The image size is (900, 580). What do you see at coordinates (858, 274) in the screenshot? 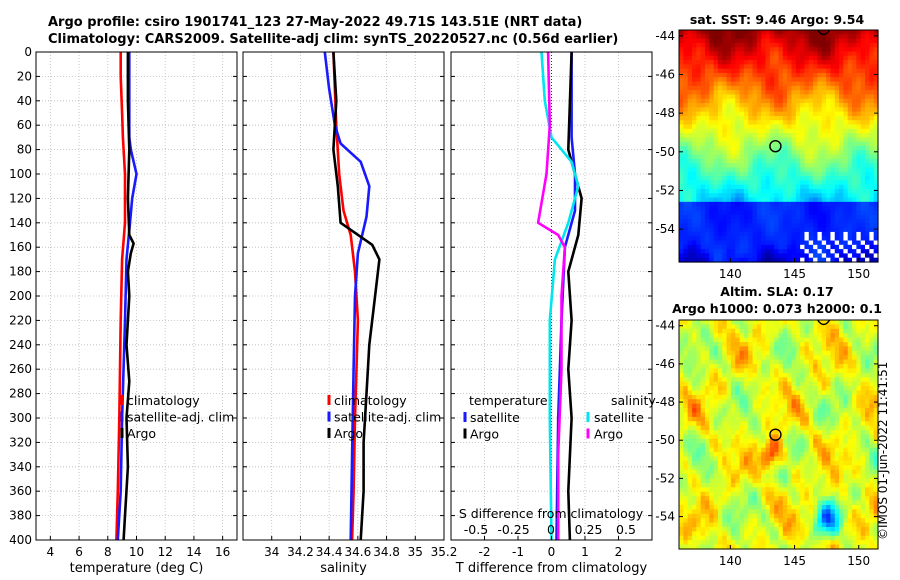
I see `sst-map-xtick-label: 150` at bounding box center [858, 274].